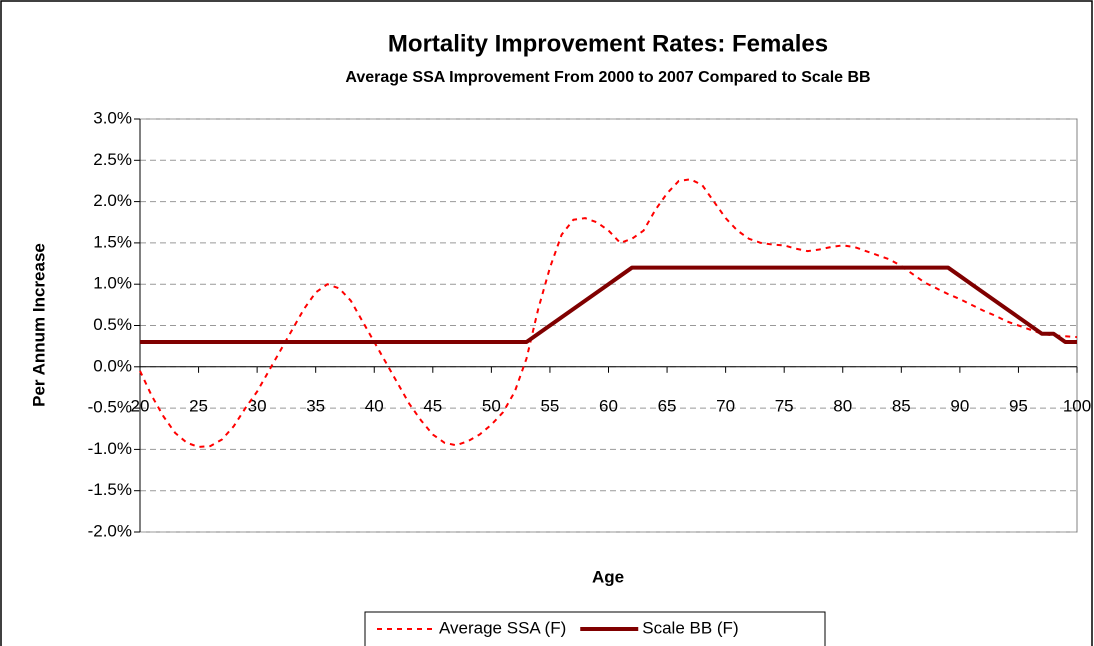  What do you see at coordinates (608, 576) in the screenshot?
I see `x-axis-label: Age` at bounding box center [608, 576].